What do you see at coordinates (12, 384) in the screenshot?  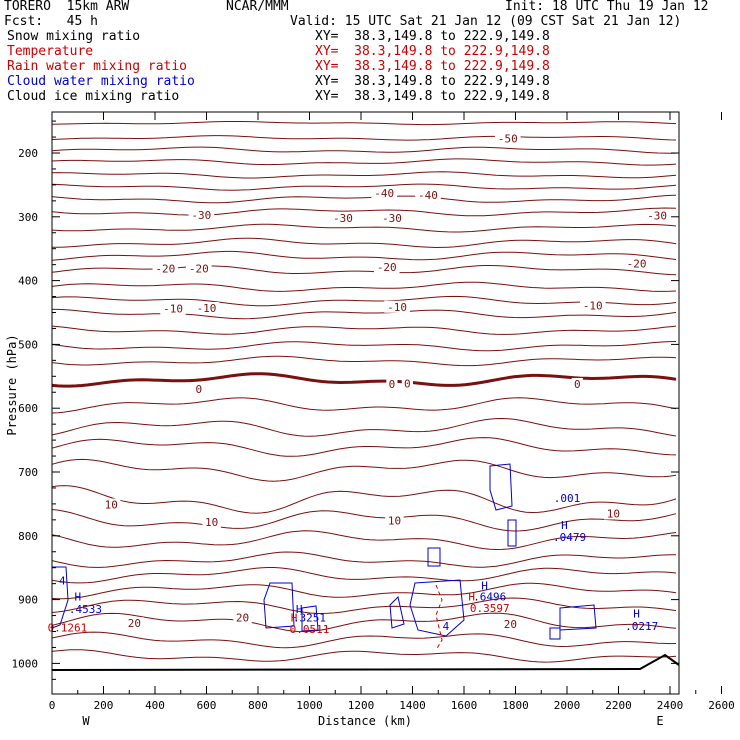 I see `y-axis-label: Pressure (hPa)` at bounding box center [12, 384].